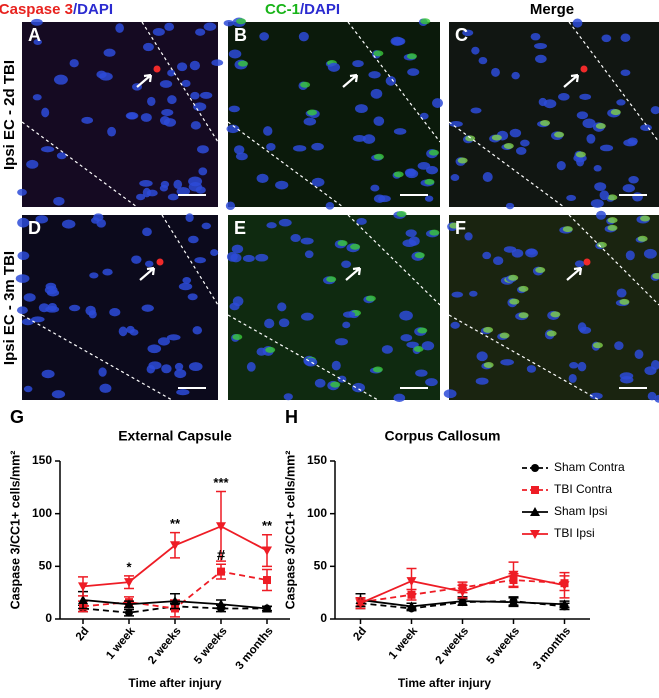 The image size is (659, 698). What do you see at coordinates (240, 35) in the screenshot?
I see `panel-letter: B` at bounding box center [240, 35].